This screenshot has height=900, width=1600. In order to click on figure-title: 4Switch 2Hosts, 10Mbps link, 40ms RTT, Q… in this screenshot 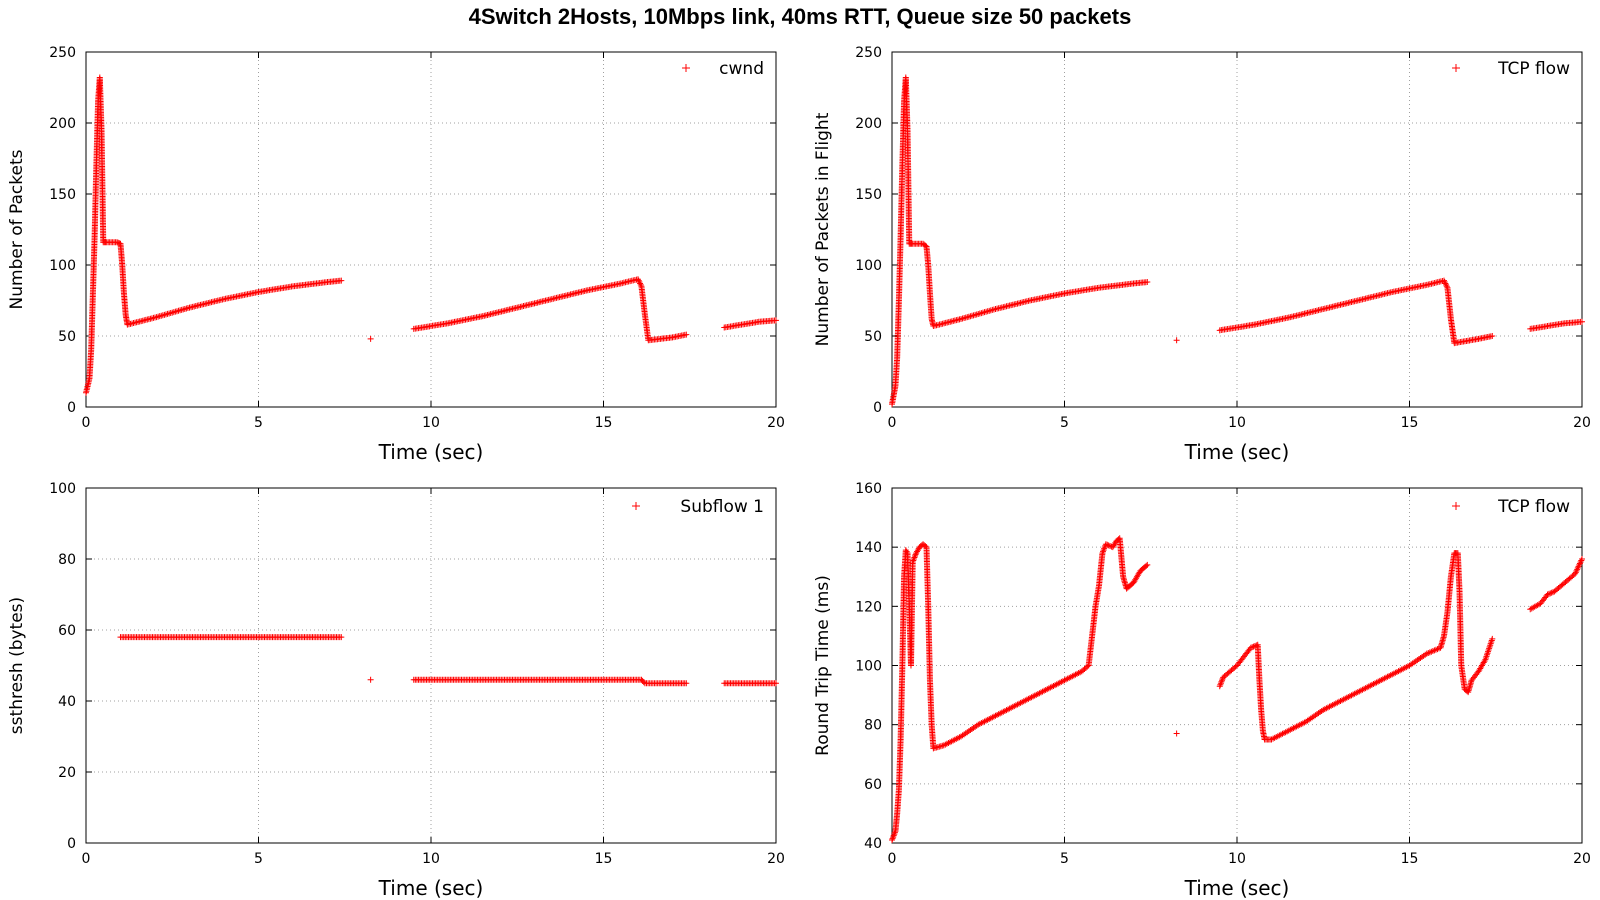, I will do `click(800, 16)`.